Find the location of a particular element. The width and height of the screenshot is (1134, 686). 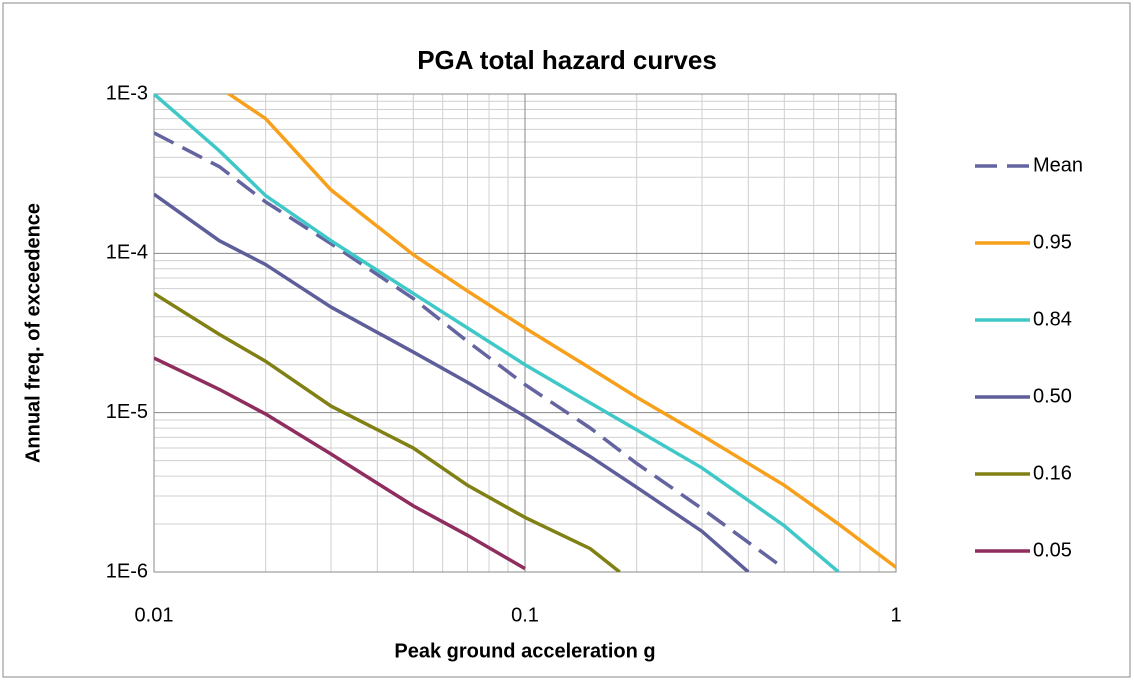

x-tick-label: 0.01 is located at coordinates (154, 615).